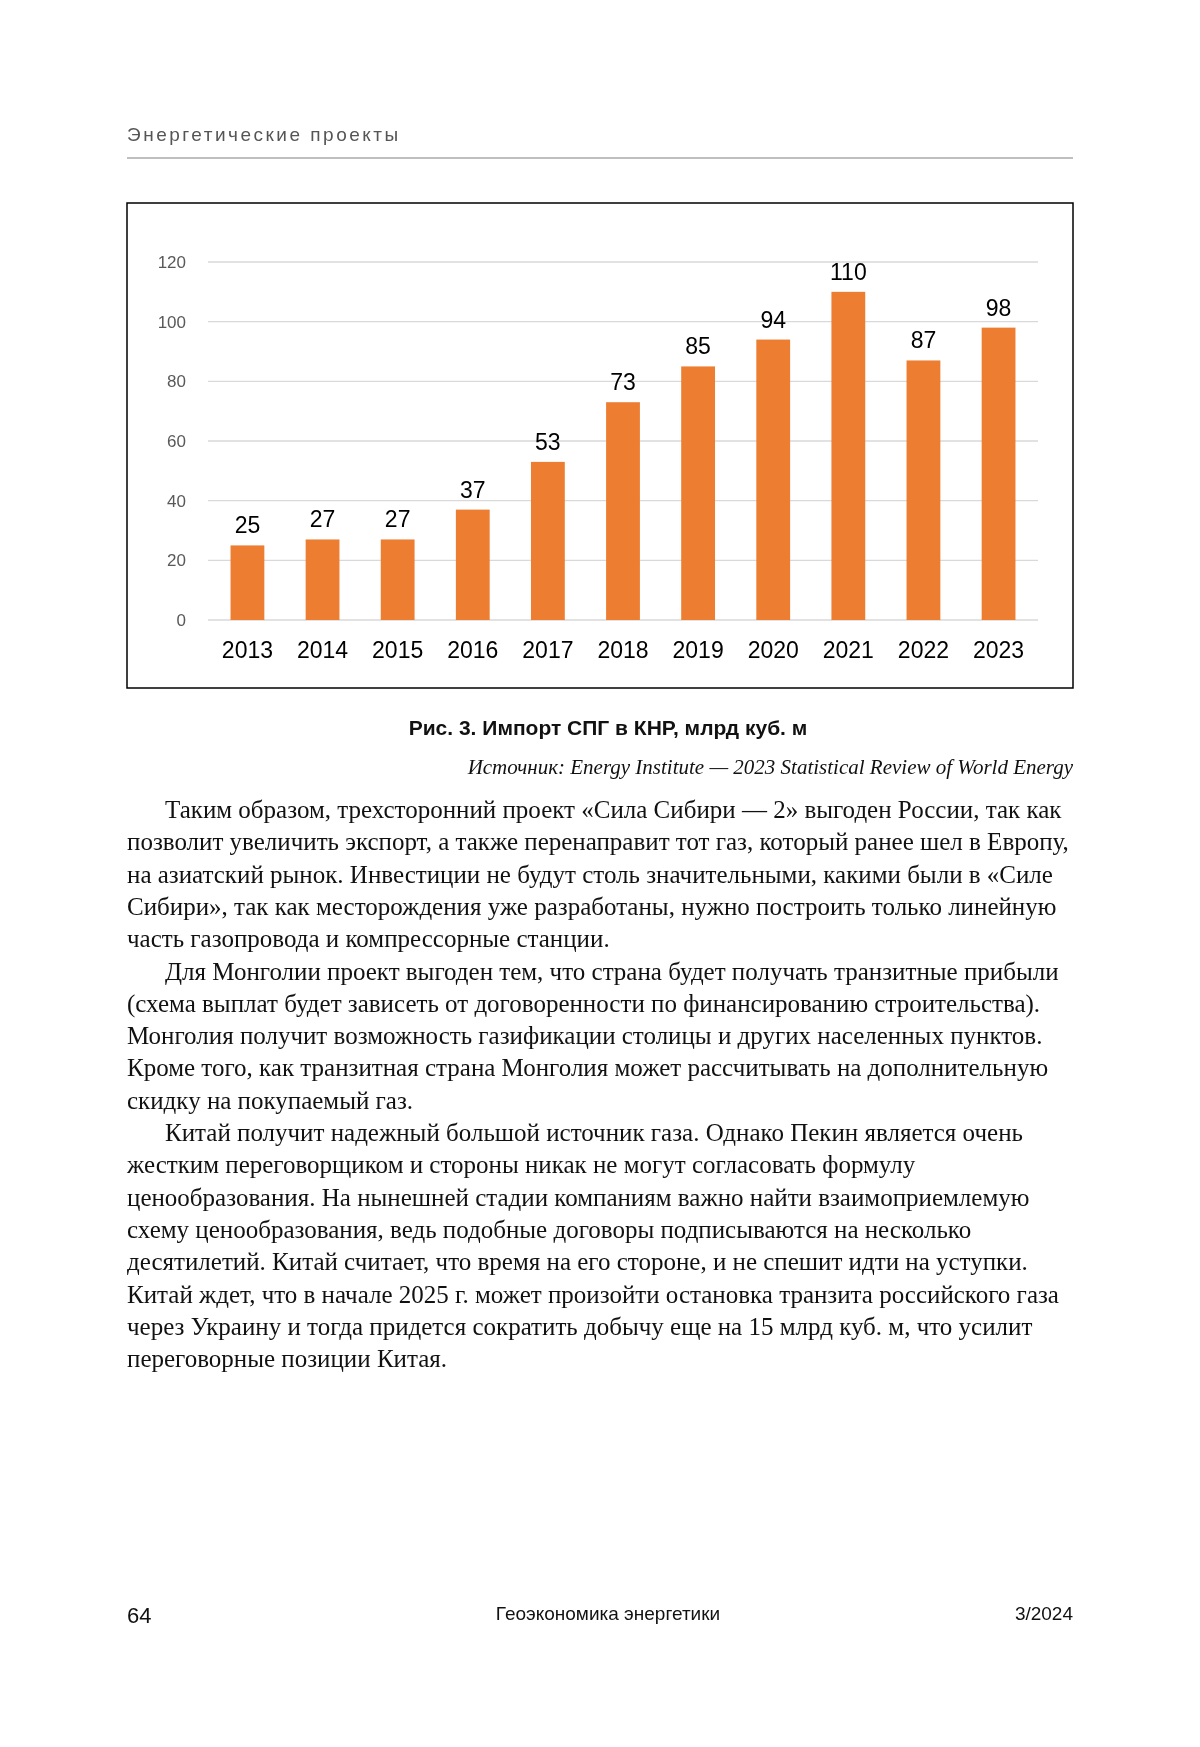 Image resolution: width=1200 pixels, height=1747 pixels. What do you see at coordinates (608, 727) in the screenshot?
I see `text: Рис. 3. Импорт СПГ в КНР, млрд куб. м` at bounding box center [608, 727].